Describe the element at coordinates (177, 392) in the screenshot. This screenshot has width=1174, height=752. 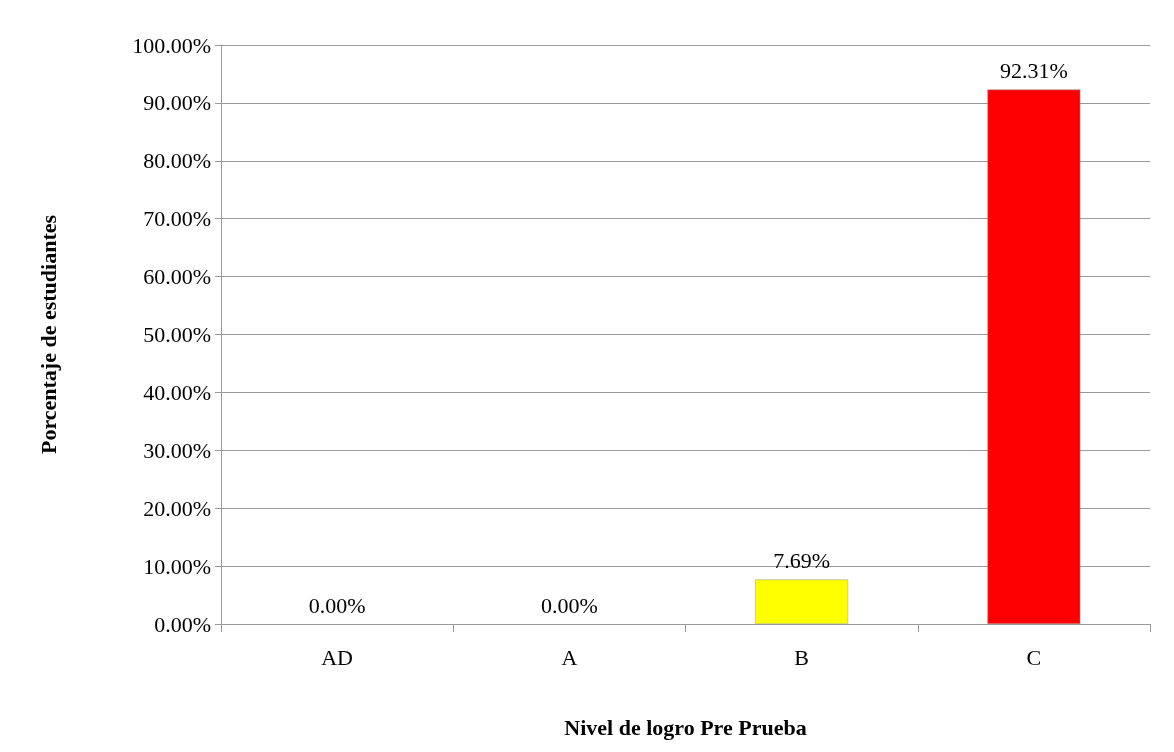
I see `y-tick-label: 40.00%` at that location.